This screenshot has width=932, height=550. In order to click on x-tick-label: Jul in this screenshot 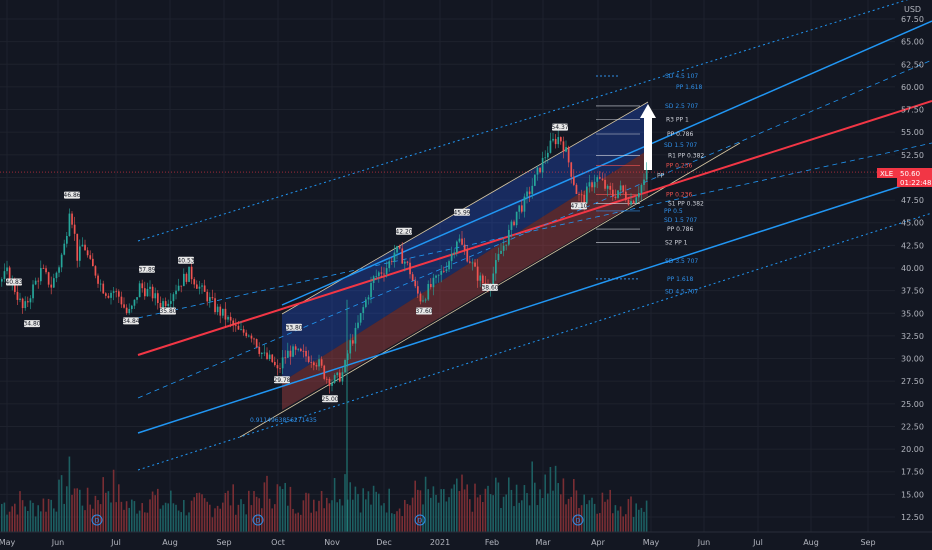, I will do `click(115, 542)`.